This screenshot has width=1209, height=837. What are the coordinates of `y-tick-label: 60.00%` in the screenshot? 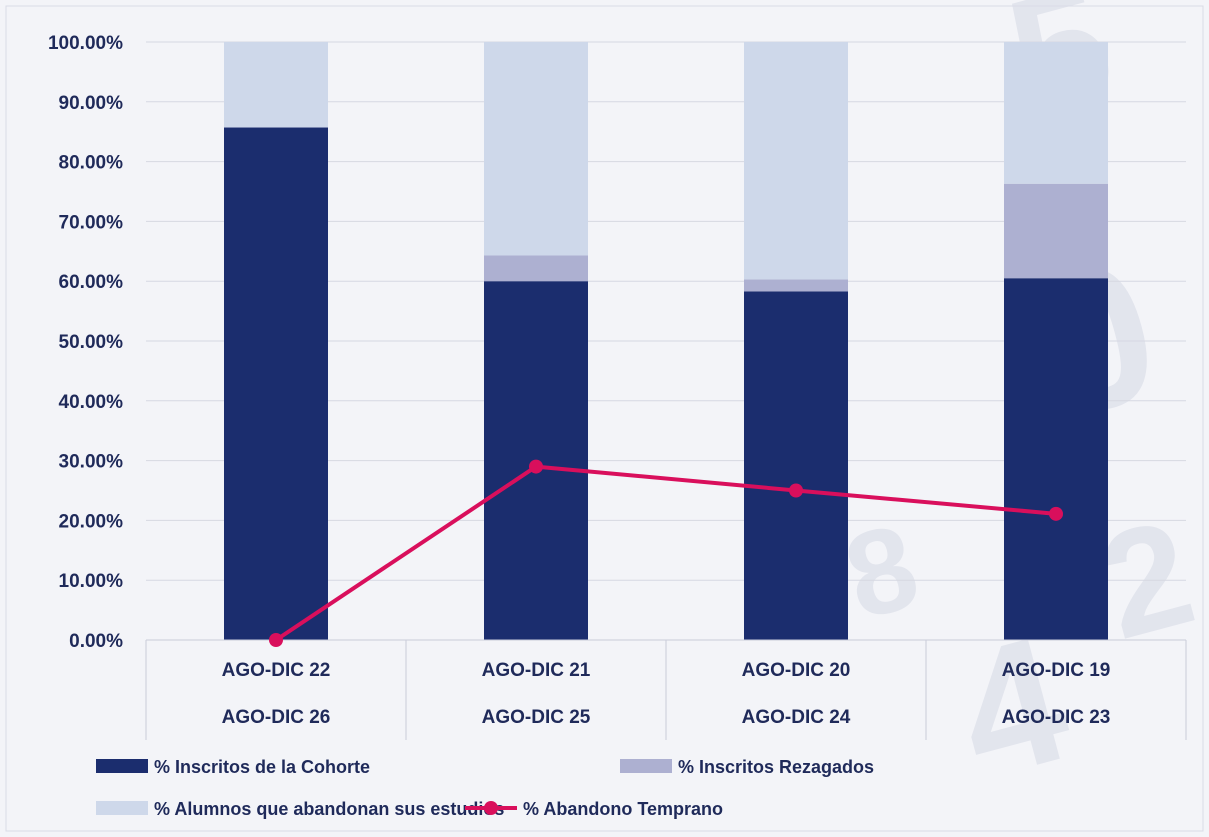 It's located at (91, 282).